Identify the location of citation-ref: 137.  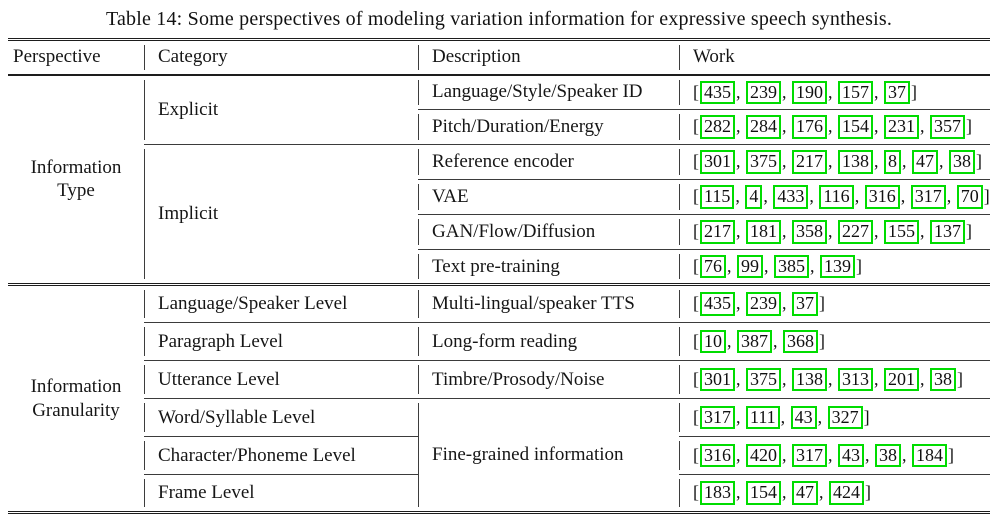
(947, 232).